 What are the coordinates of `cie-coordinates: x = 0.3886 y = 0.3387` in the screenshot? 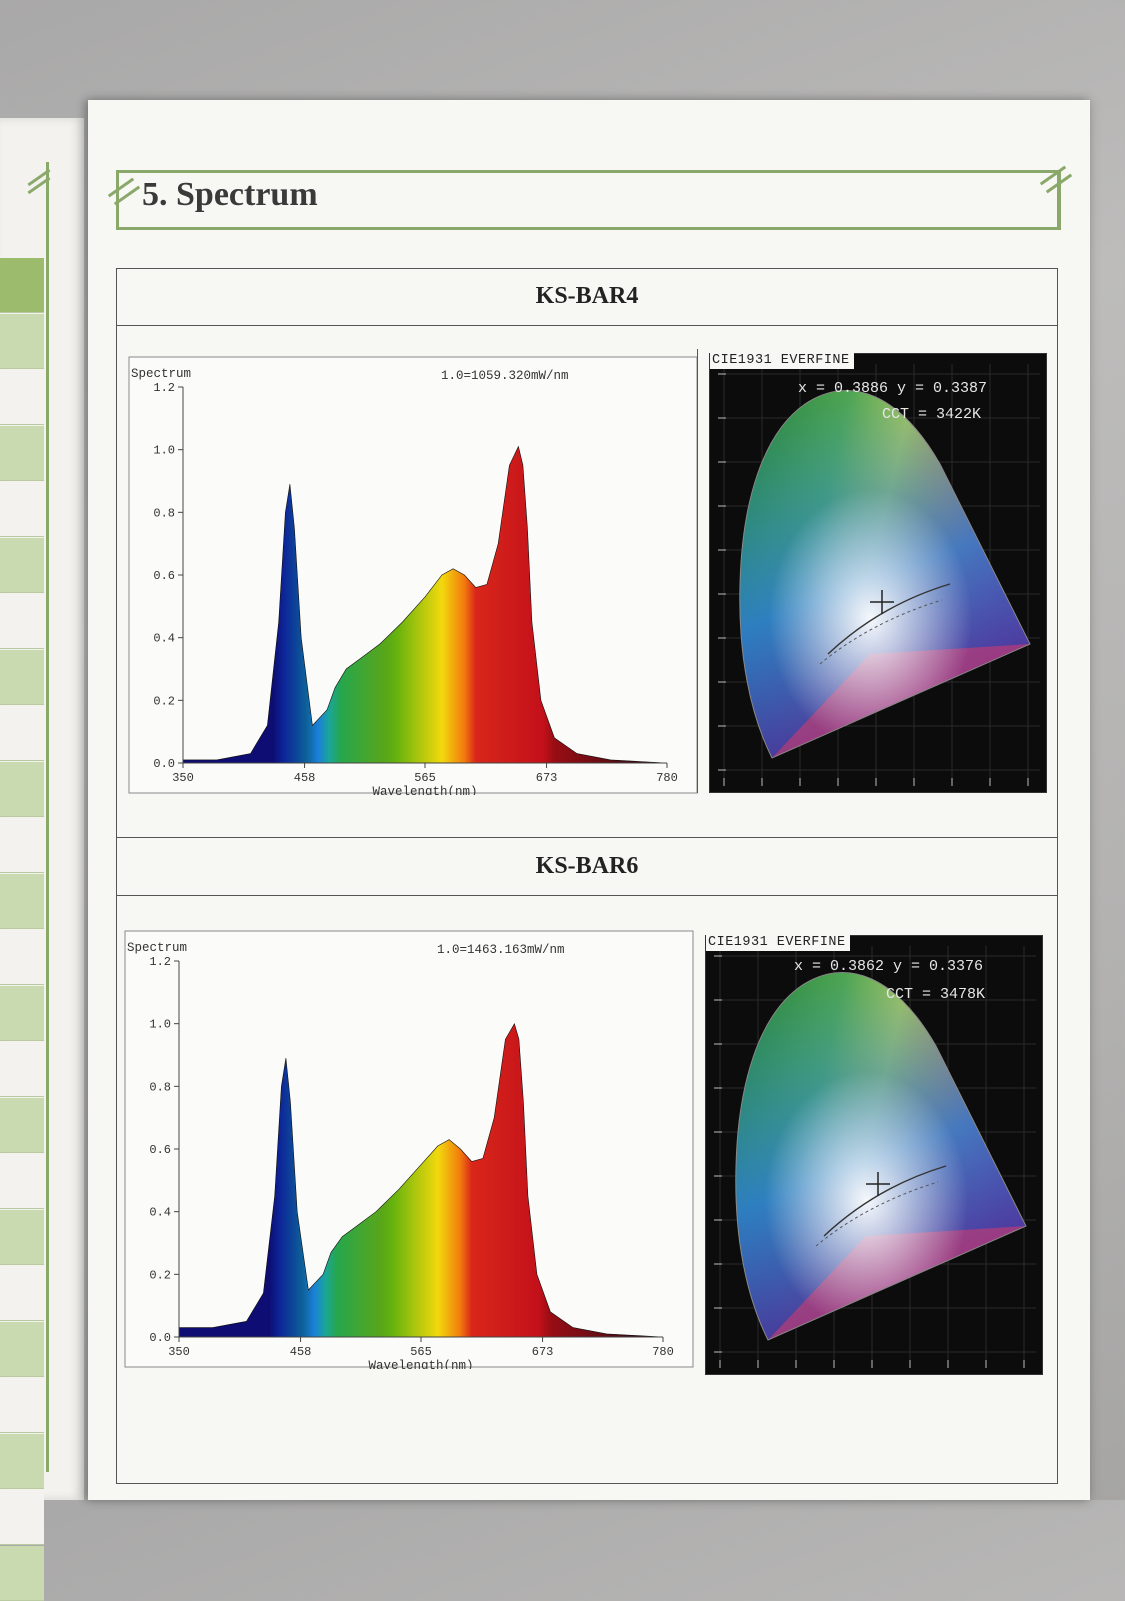 It's located at (893, 388).